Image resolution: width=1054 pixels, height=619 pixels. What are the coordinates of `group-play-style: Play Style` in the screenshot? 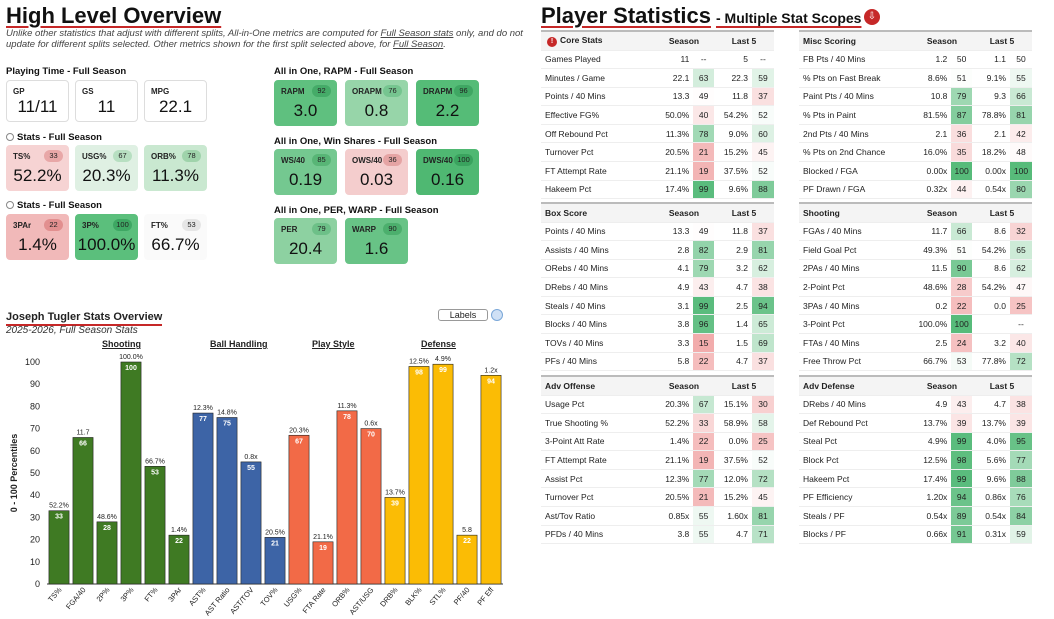 It's located at (333, 344).